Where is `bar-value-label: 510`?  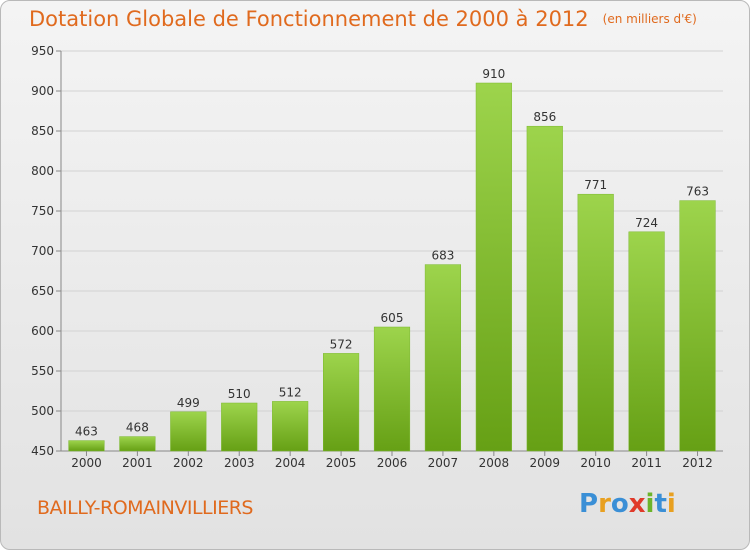
bar-value-label: 510 is located at coordinates (239, 394).